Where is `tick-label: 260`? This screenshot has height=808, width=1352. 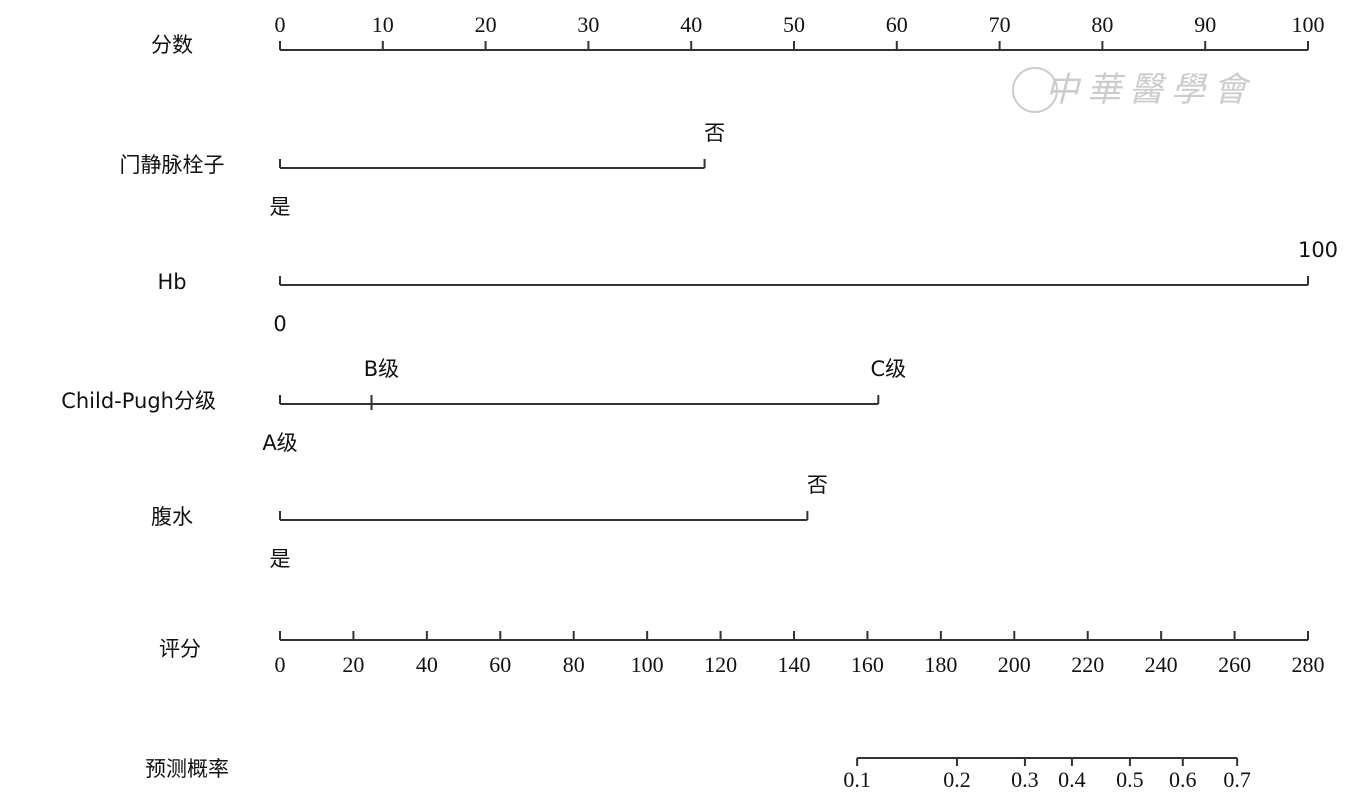
tick-label: 260 is located at coordinates (1234, 664).